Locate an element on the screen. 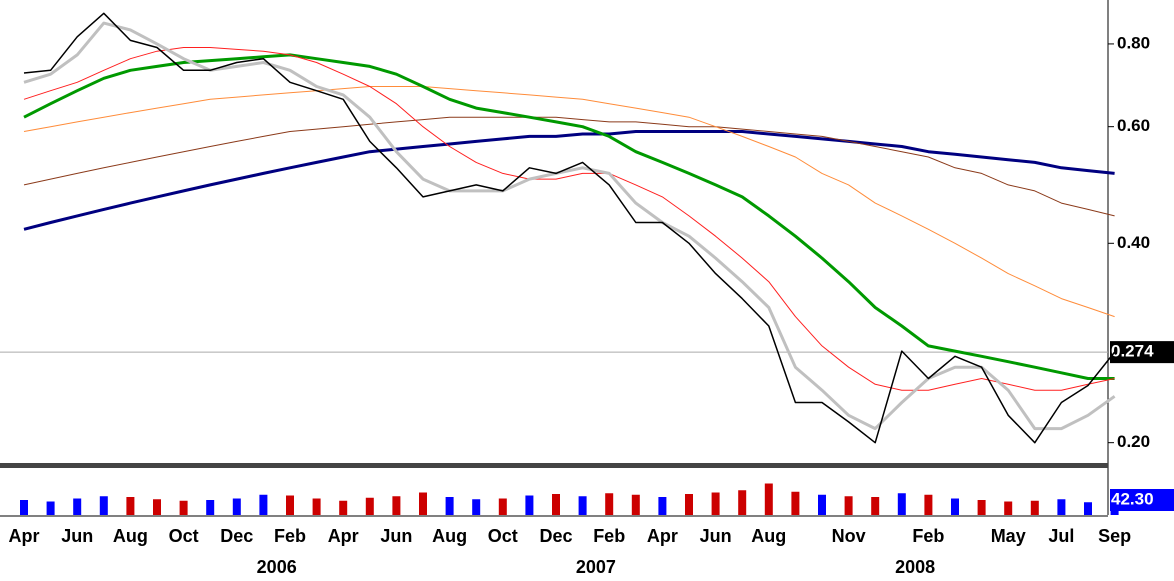 The image size is (1174, 581). year-label: 2008 is located at coordinates (915, 567).